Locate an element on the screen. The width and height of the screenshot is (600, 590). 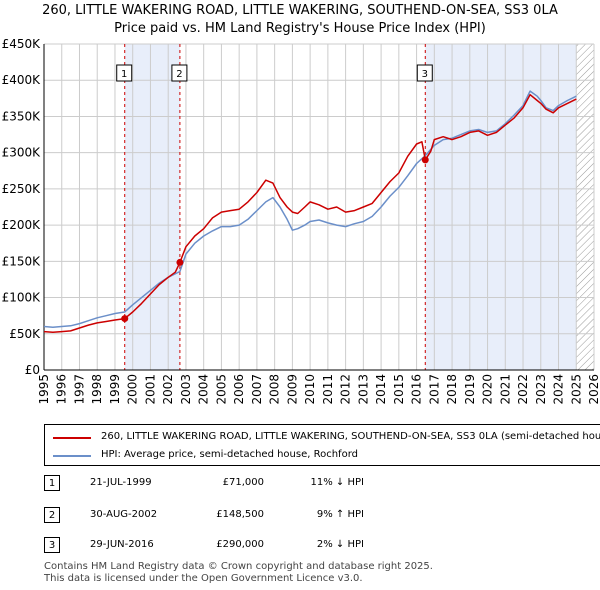
x-tick-label: 2004 is located at coordinates (204, 389).